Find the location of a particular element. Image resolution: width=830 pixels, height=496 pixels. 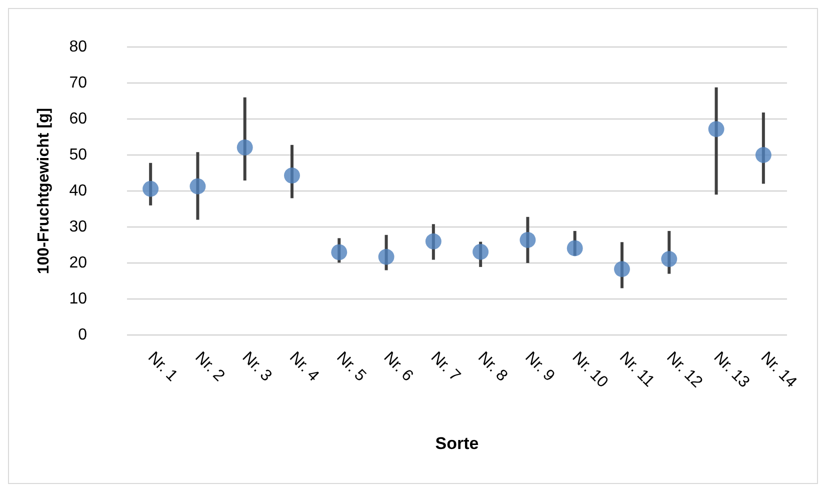

y-tick-label: 0 is located at coordinates (83, 335).